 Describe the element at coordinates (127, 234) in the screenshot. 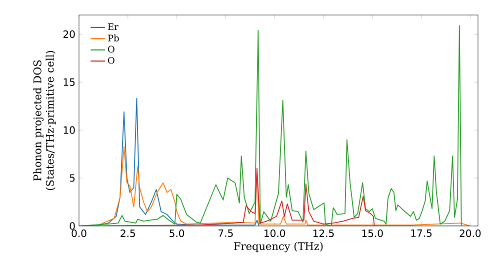

I see `x-tick-label: 2.5` at that location.